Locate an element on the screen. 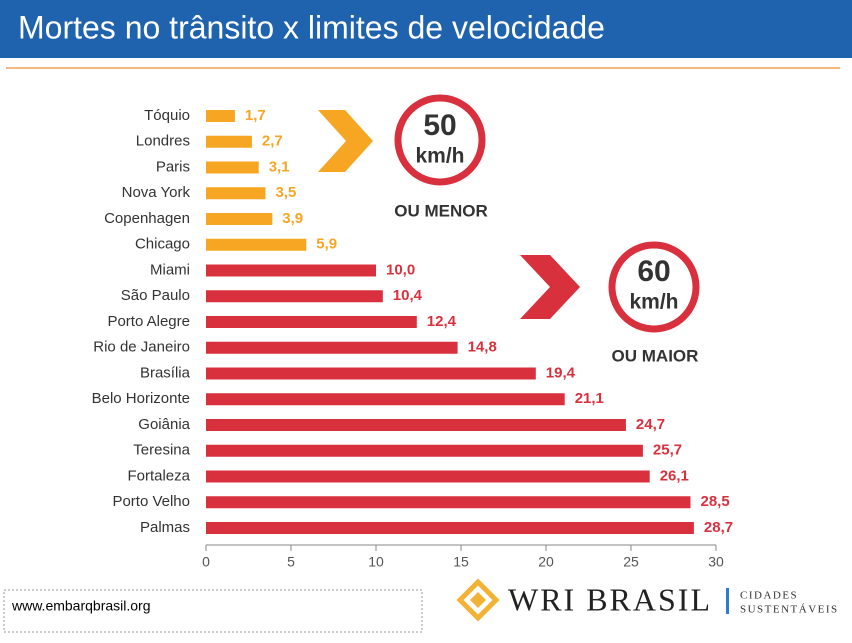  logo-sub: SUSTENTÁVEIS is located at coordinates (789, 610).